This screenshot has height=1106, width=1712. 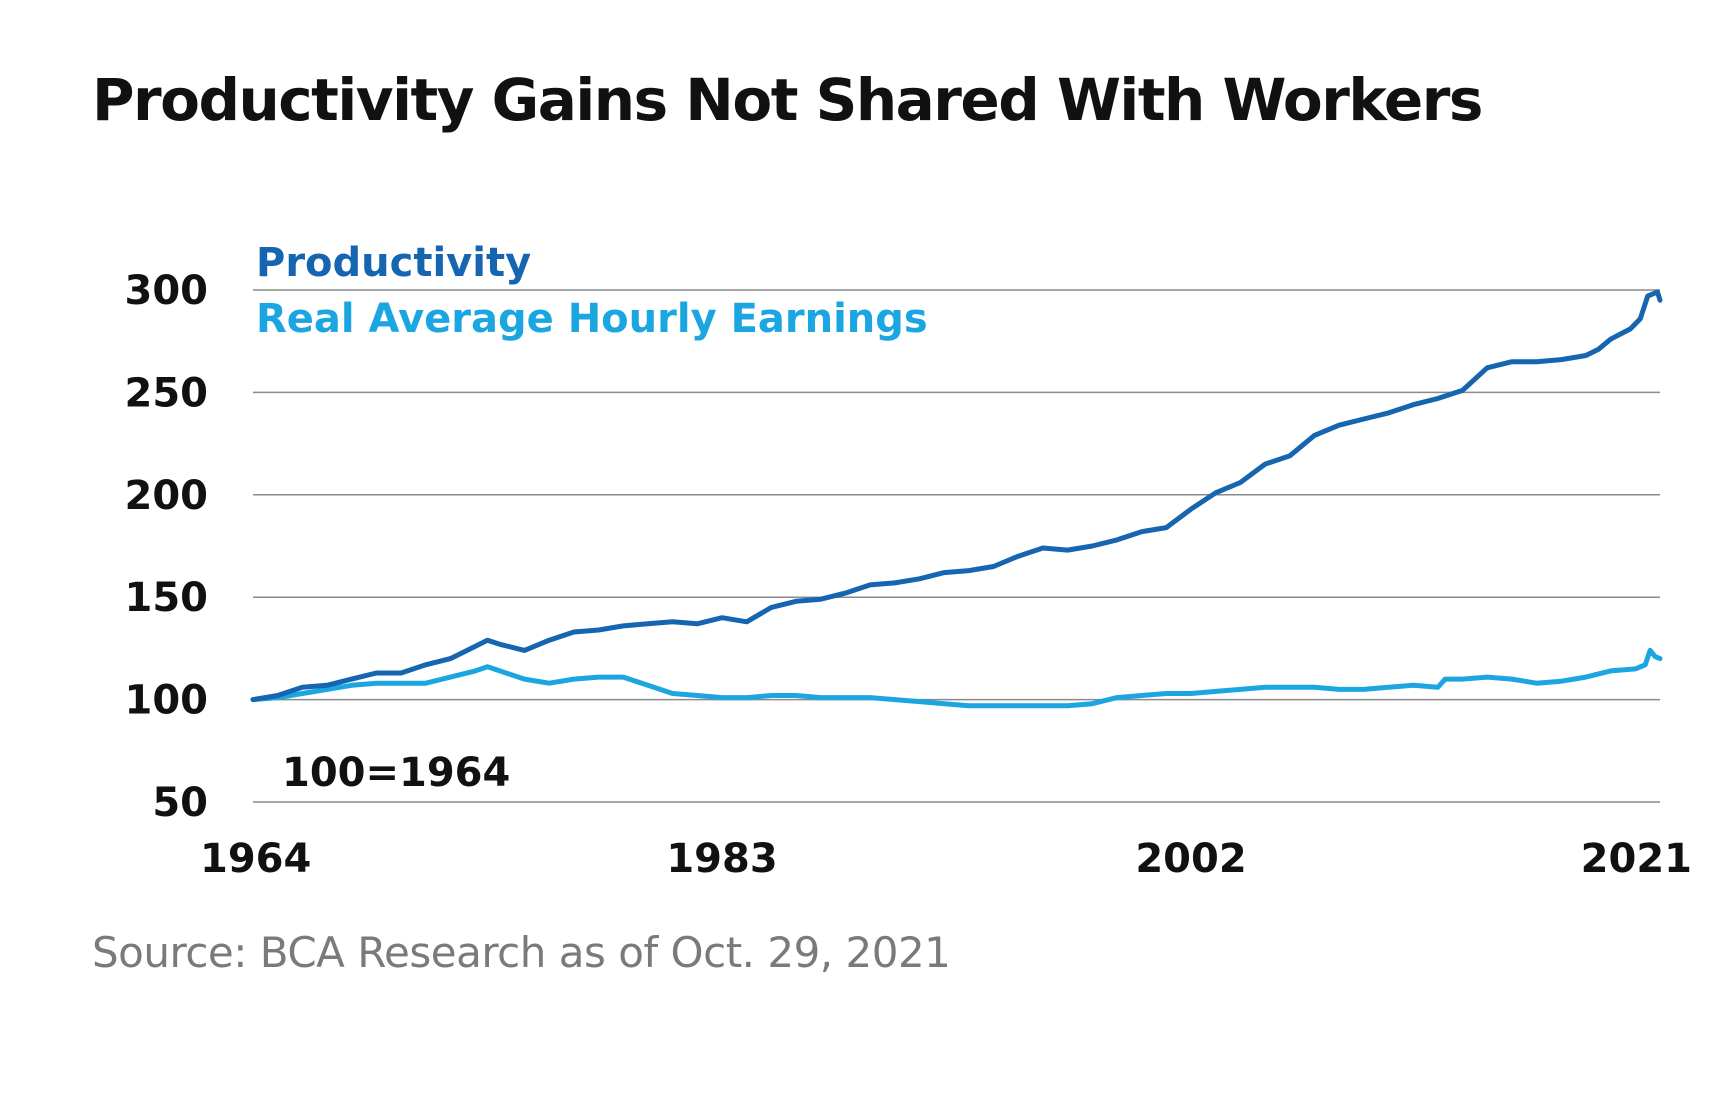 I want to click on x-tick-label-1964: 1964, so click(x=255, y=859).